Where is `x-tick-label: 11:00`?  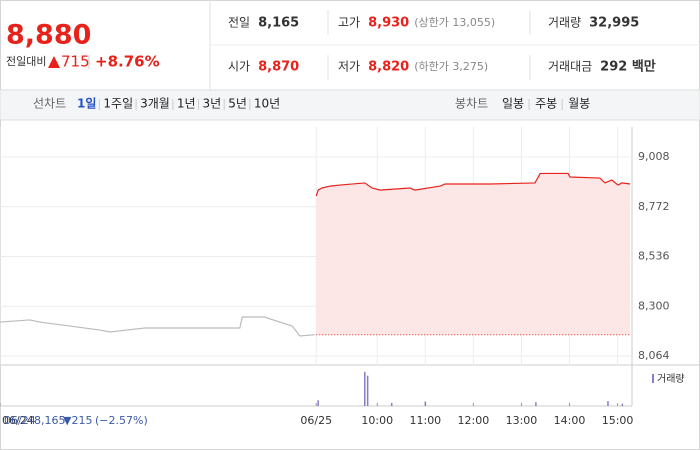
x-tick-label: 11:00 is located at coordinates (425, 420).